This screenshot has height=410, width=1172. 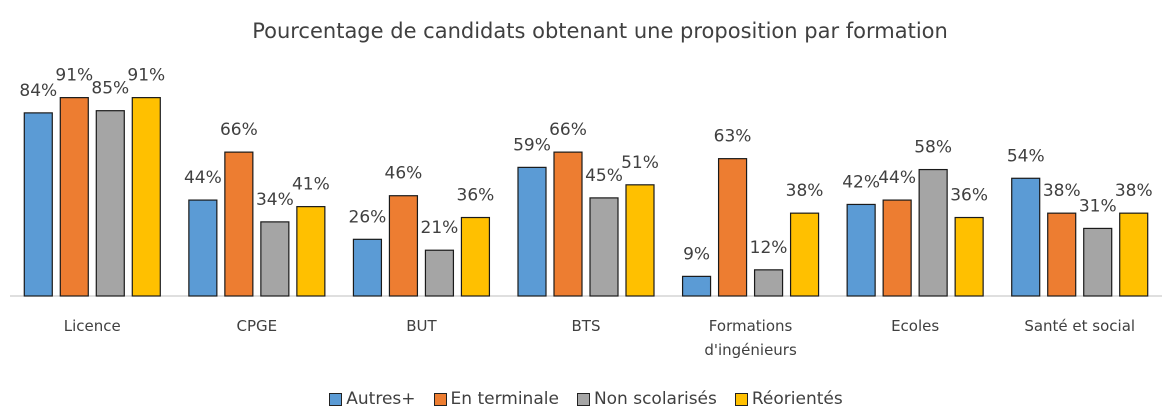 I want to click on data-label: 84%, so click(x=38, y=91).